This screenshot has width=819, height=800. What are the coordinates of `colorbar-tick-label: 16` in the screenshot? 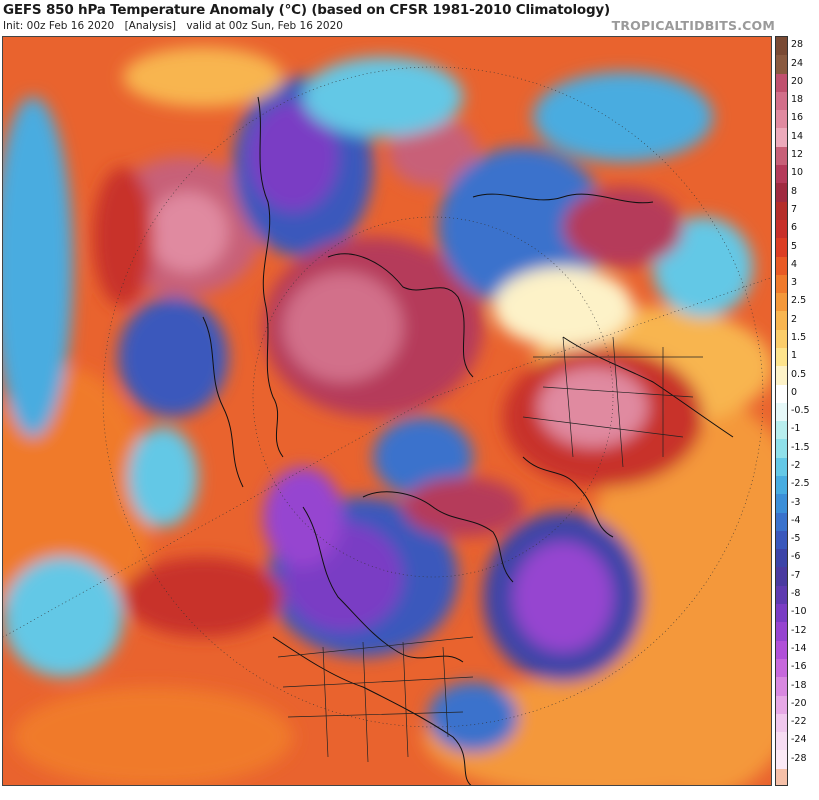 It's located at (797, 118).